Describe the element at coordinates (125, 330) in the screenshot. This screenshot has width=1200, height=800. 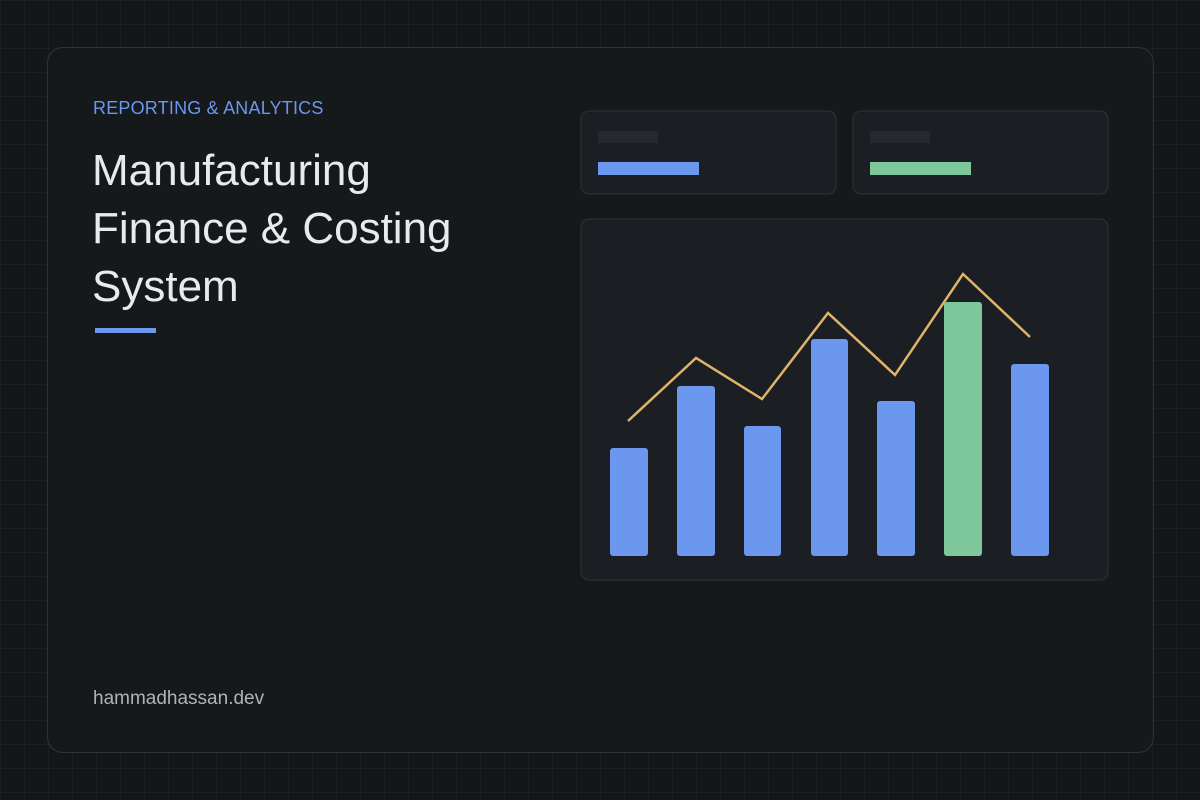
I see `accent-bar` at that location.